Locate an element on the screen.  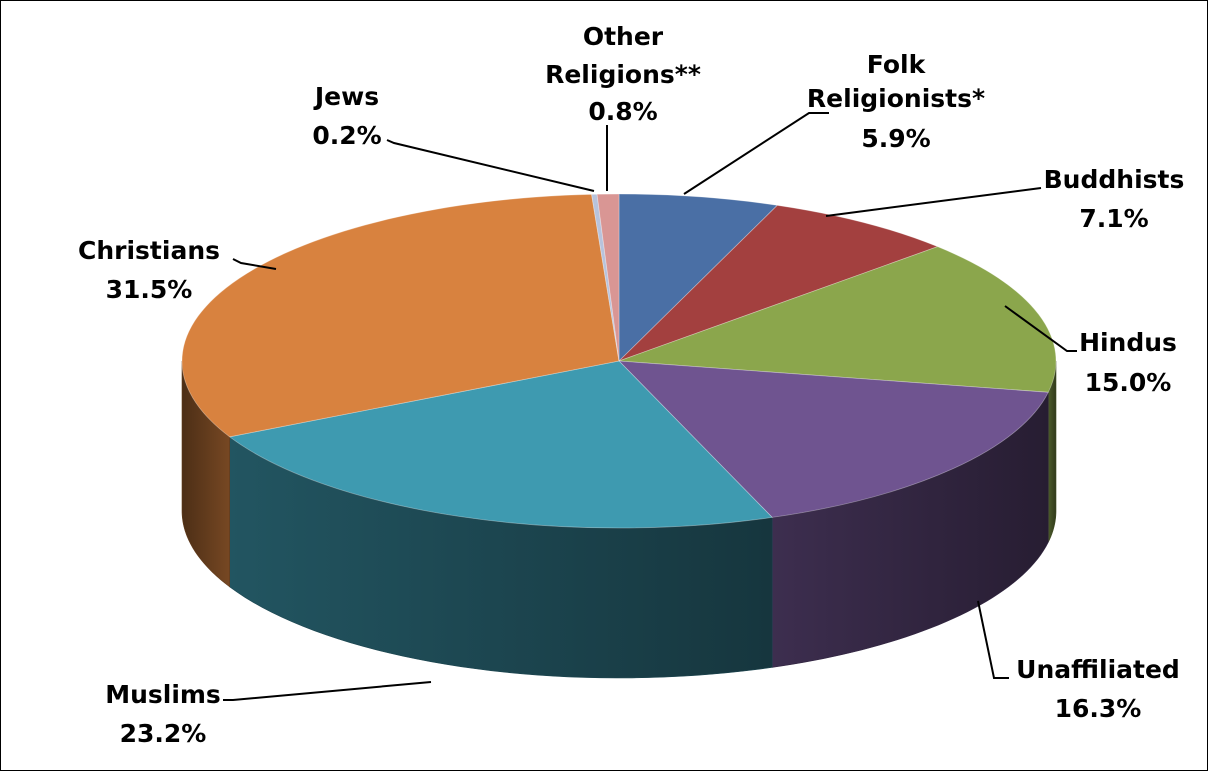
slice-label-folk-religionists: Folk is located at coordinates (897, 64).